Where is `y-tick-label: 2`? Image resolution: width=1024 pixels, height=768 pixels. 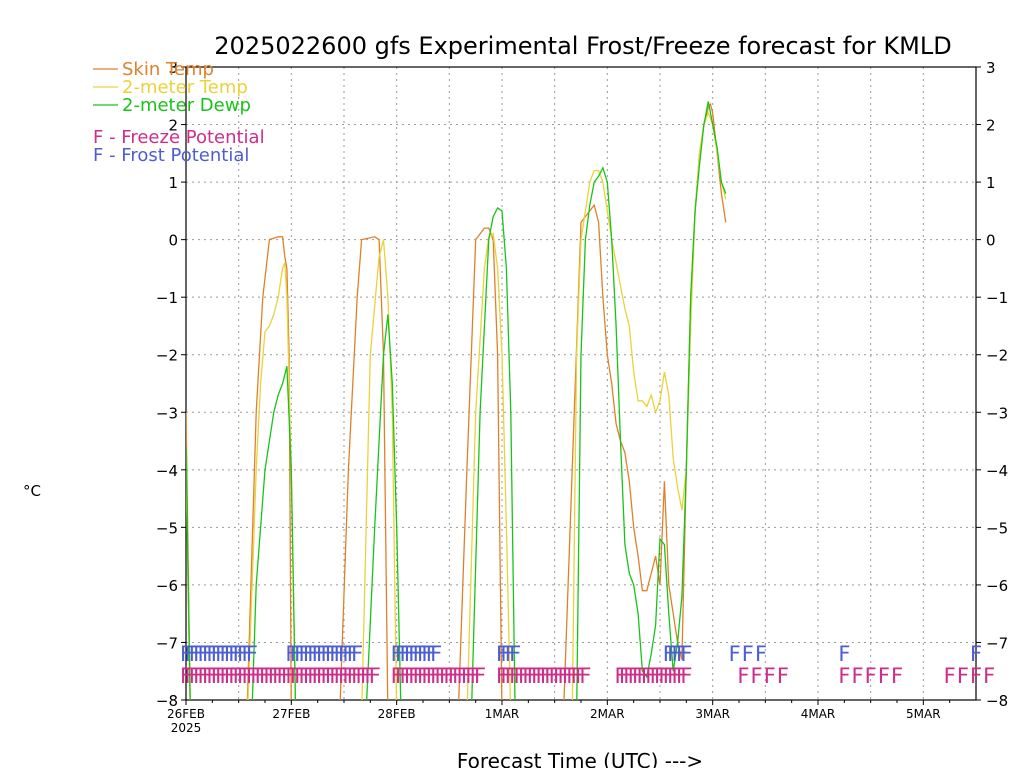
y-tick-label: 2 is located at coordinates (173, 126).